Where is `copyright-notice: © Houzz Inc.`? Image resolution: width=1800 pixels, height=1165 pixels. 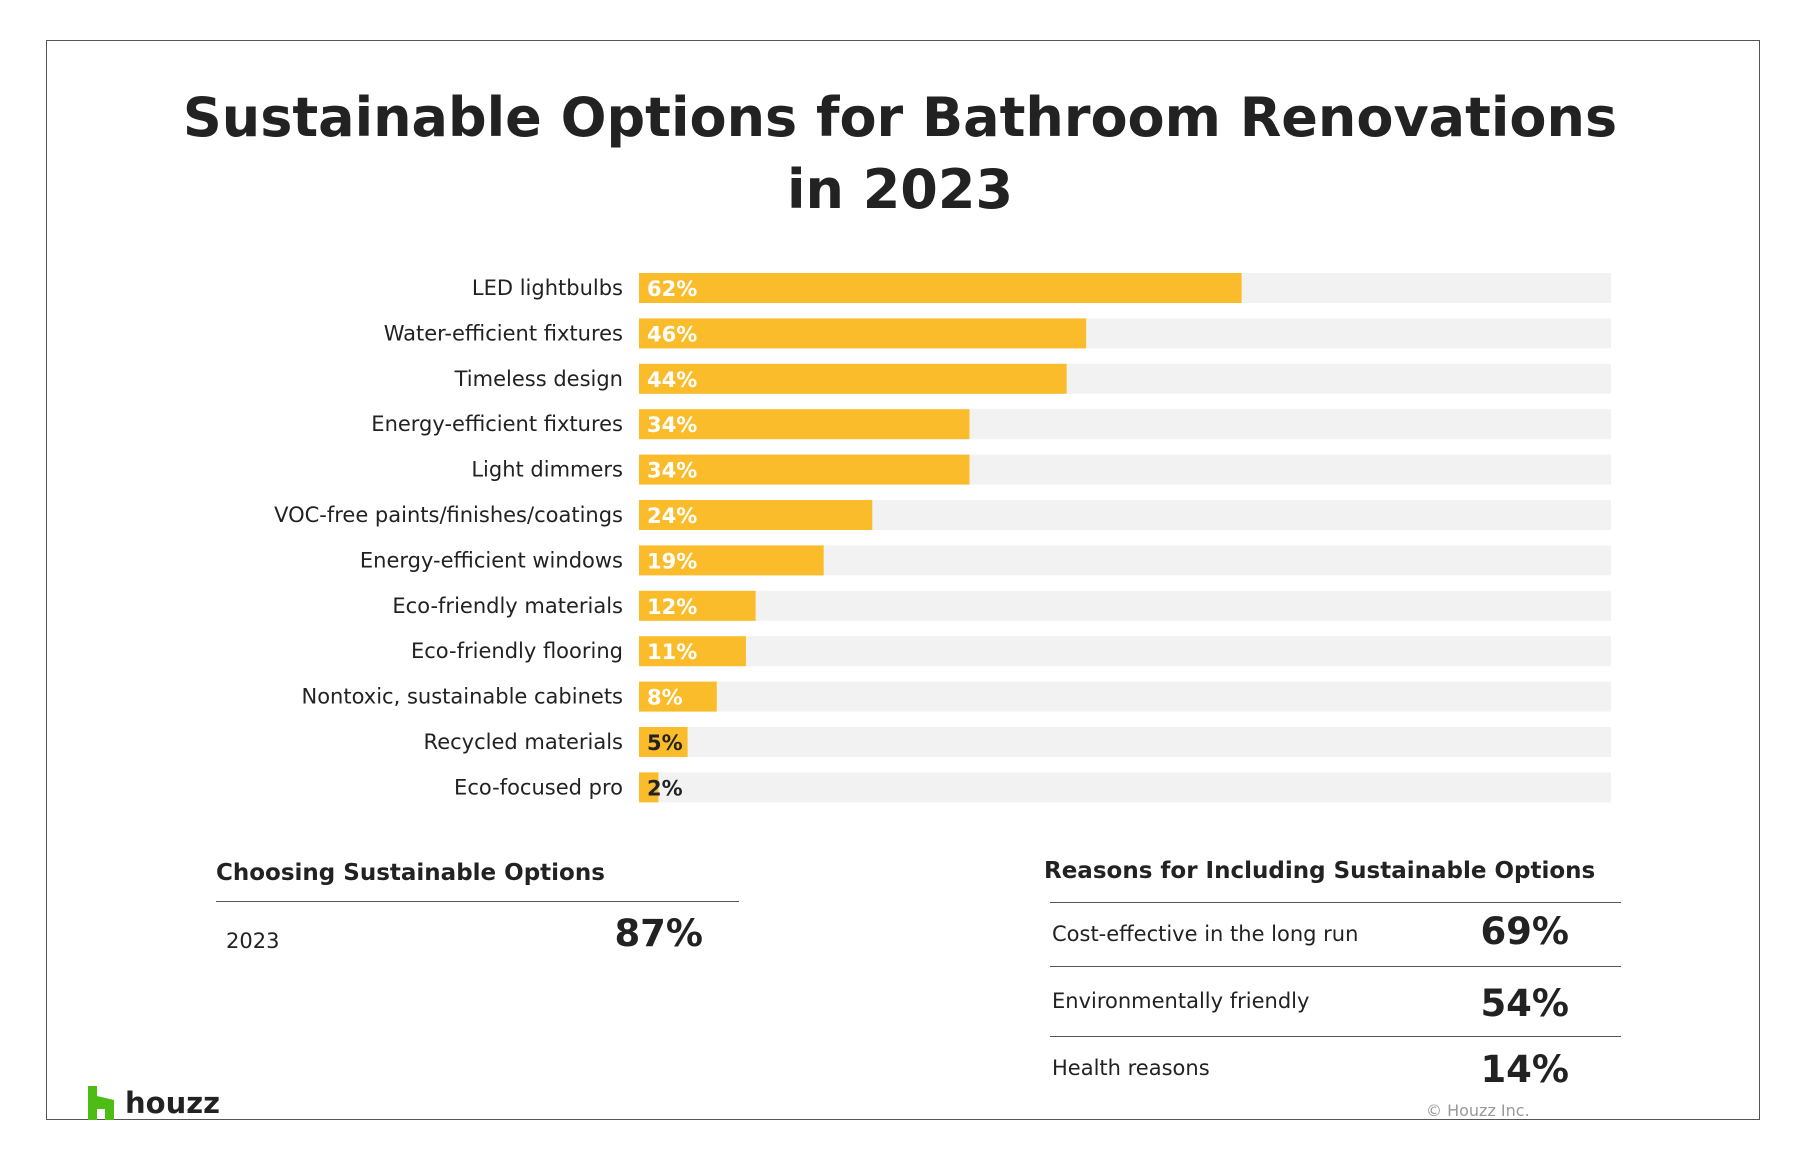 copyright-notice: © Houzz Inc. is located at coordinates (1478, 1110).